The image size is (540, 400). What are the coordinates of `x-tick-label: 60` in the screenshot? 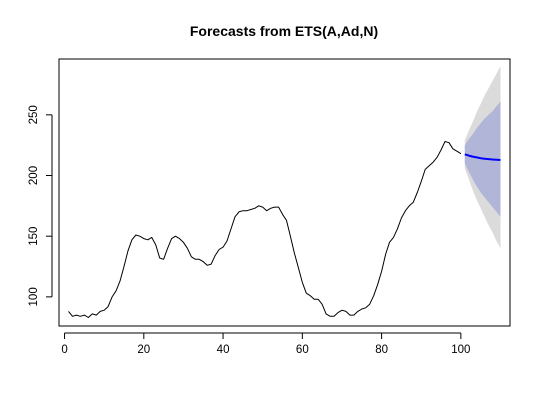 It's located at (302, 350).